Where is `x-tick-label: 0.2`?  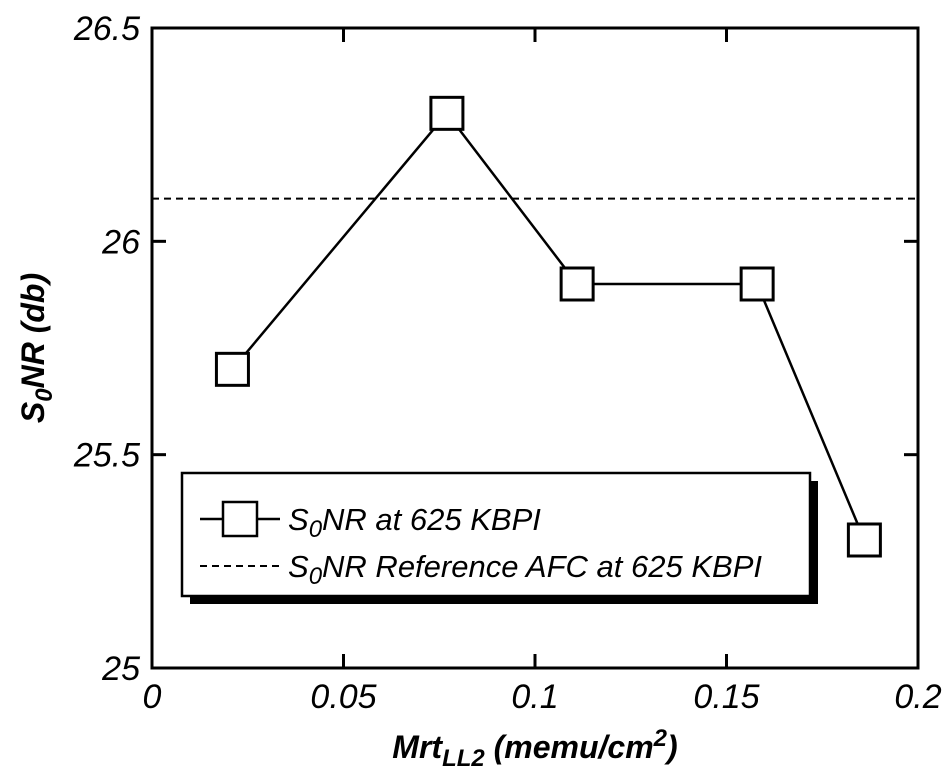 x-tick-label: 0.2 is located at coordinates (917, 697).